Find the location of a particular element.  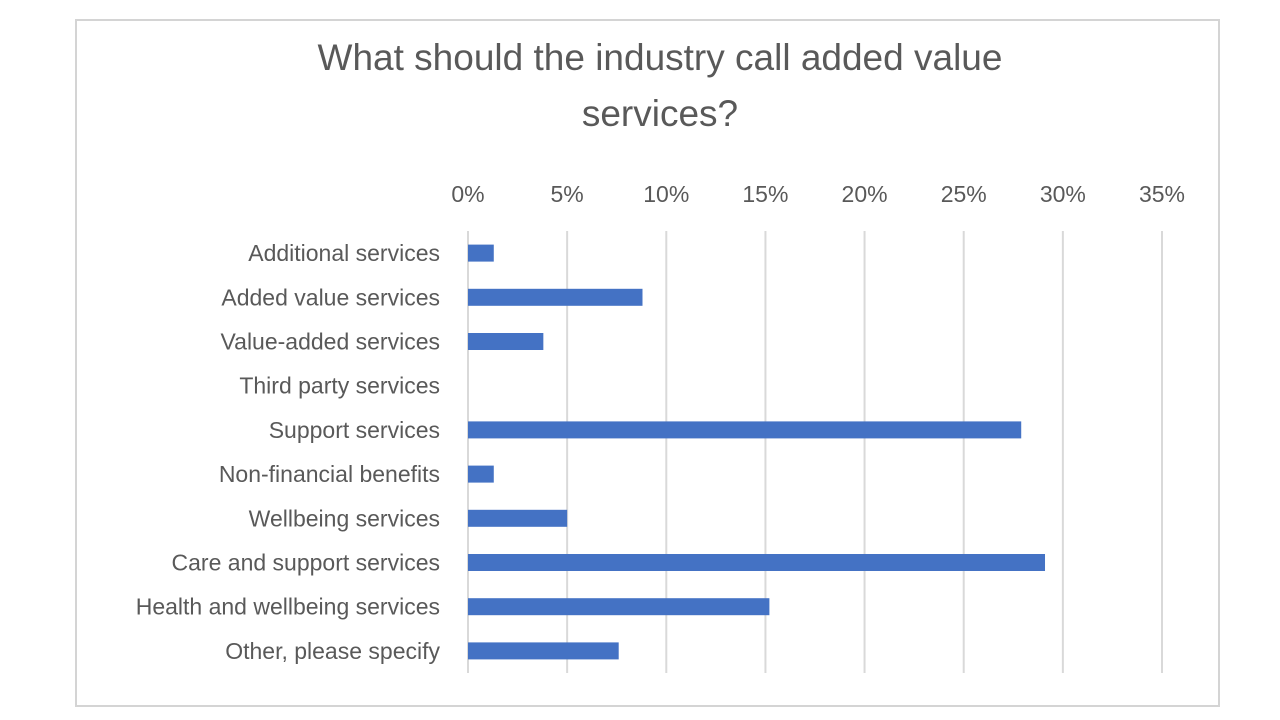

x-tick-label: 25% is located at coordinates (964, 194).